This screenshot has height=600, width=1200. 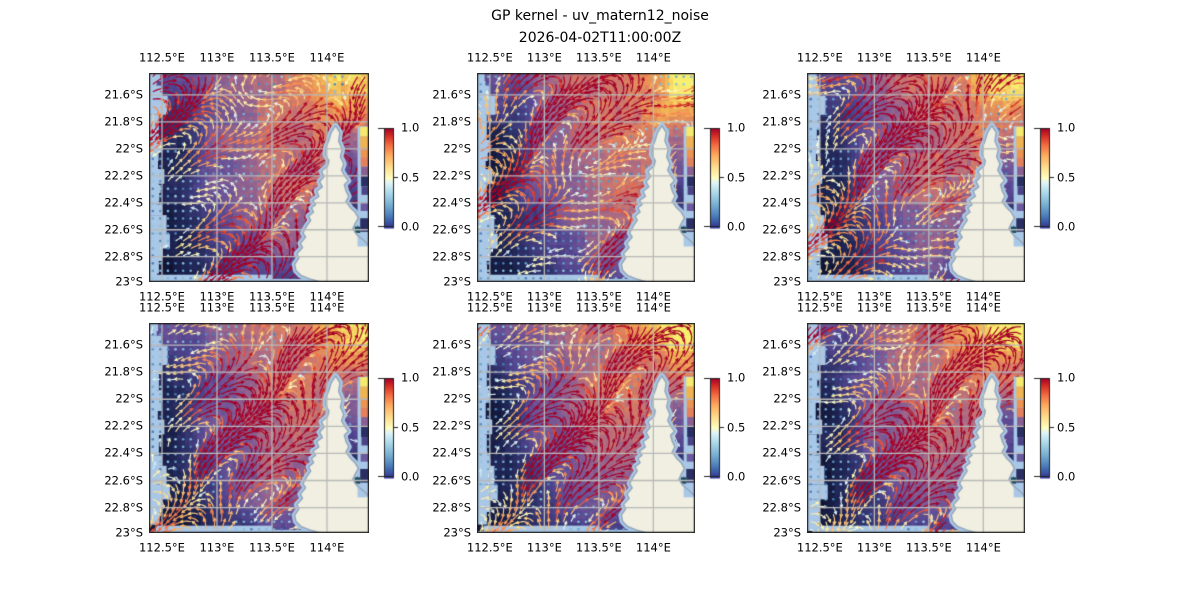 I want to click on chart-title: GP kernel - uv_matern12_noise, so click(x=600, y=16).